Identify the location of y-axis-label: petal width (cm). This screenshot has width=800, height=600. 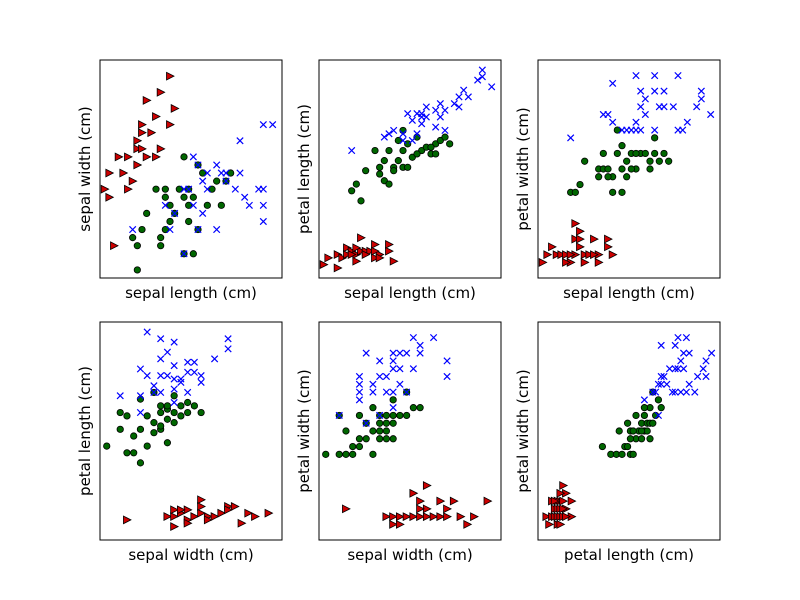
(523, 430).